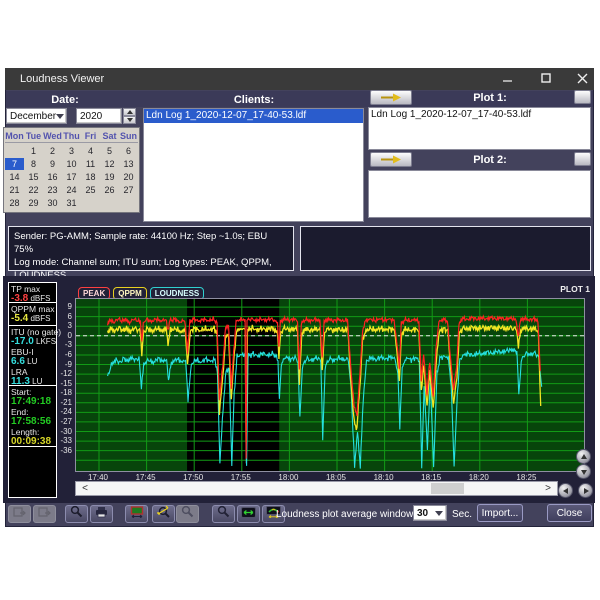  I want to click on calendar-day-cell: 14, so click(14, 177).